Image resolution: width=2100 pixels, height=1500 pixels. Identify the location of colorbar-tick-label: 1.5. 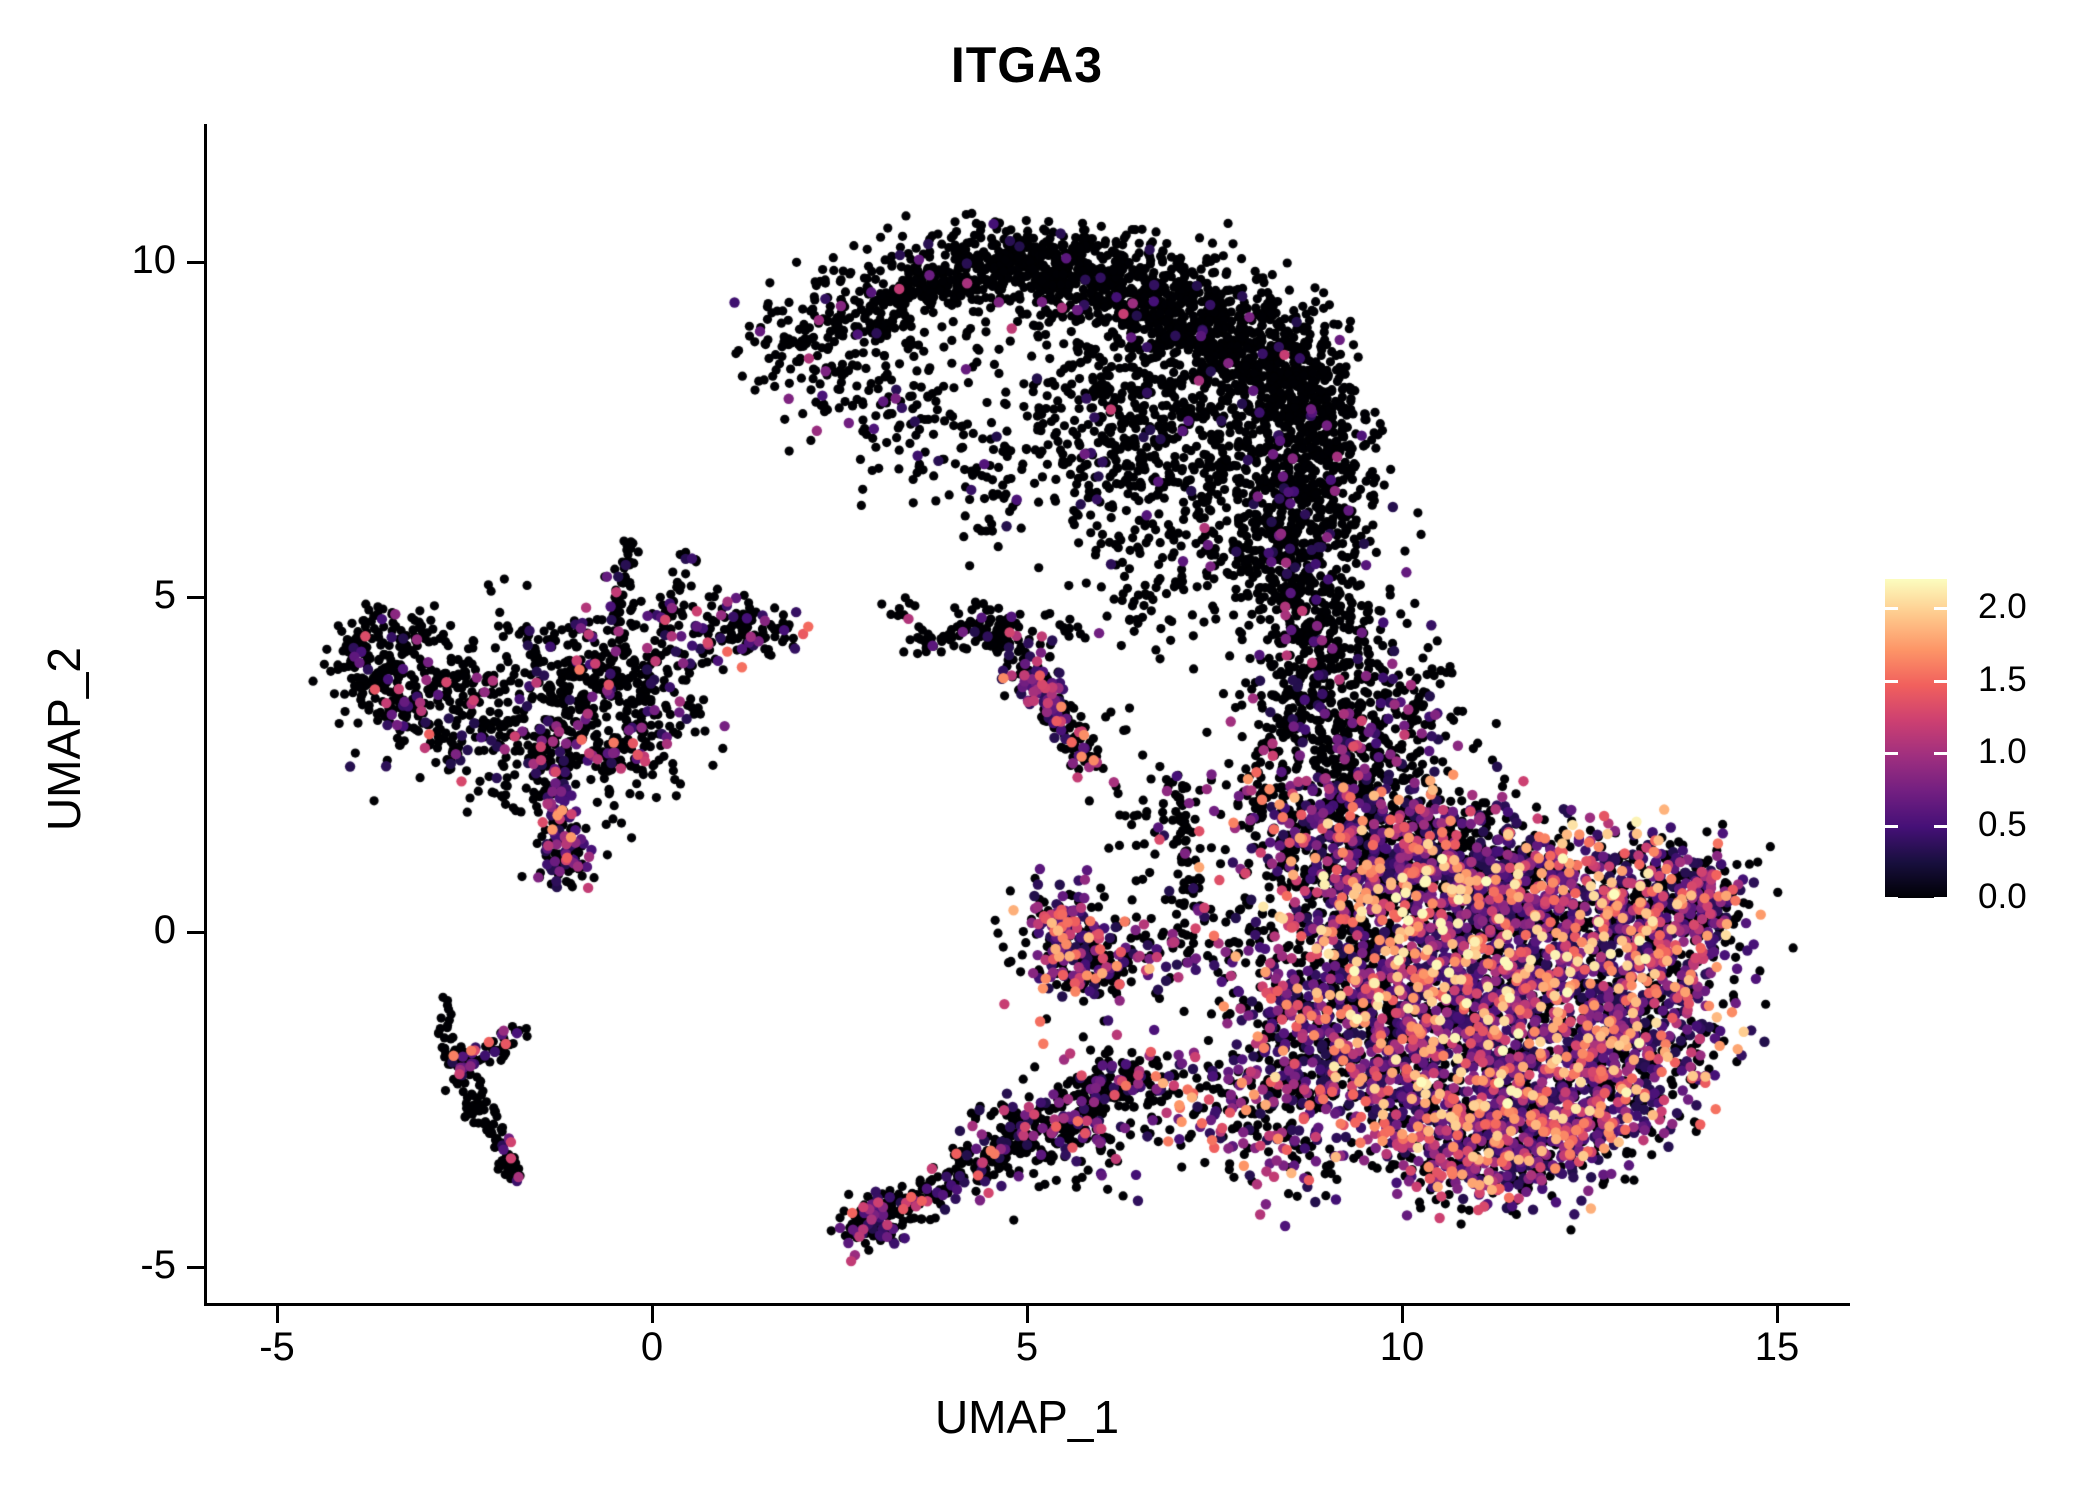
(2002, 679).